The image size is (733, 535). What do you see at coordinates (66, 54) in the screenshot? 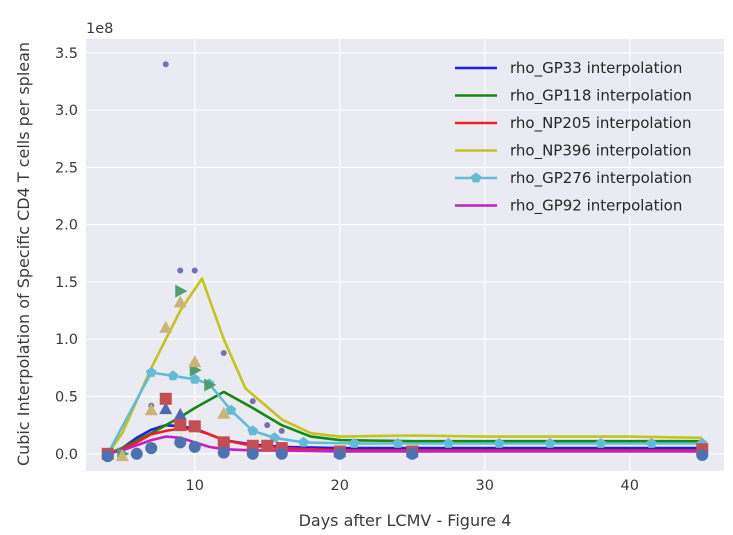
I see `y-tick-label: 3.5` at bounding box center [66, 54].